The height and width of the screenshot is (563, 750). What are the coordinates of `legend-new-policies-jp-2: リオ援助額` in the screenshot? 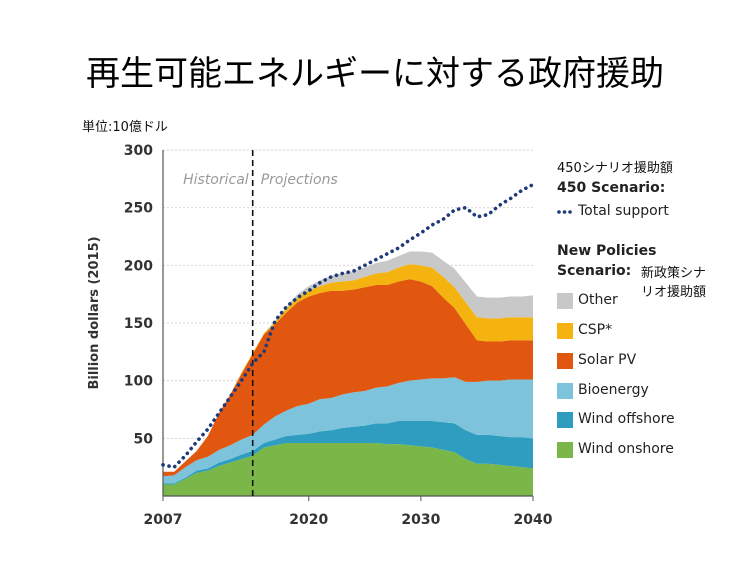 It's located at (674, 292).